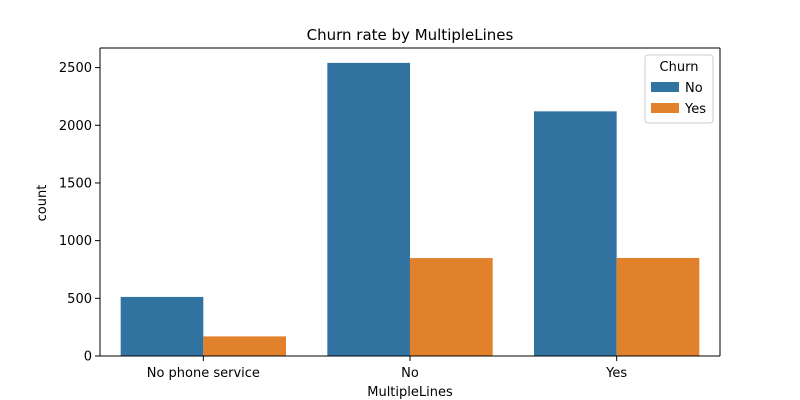 The width and height of the screenshot is (800, 400). What do you see at coordinates (410, 373) in the screenshot?
I see `x-tick-label: No` at bounding box center [410, 373].